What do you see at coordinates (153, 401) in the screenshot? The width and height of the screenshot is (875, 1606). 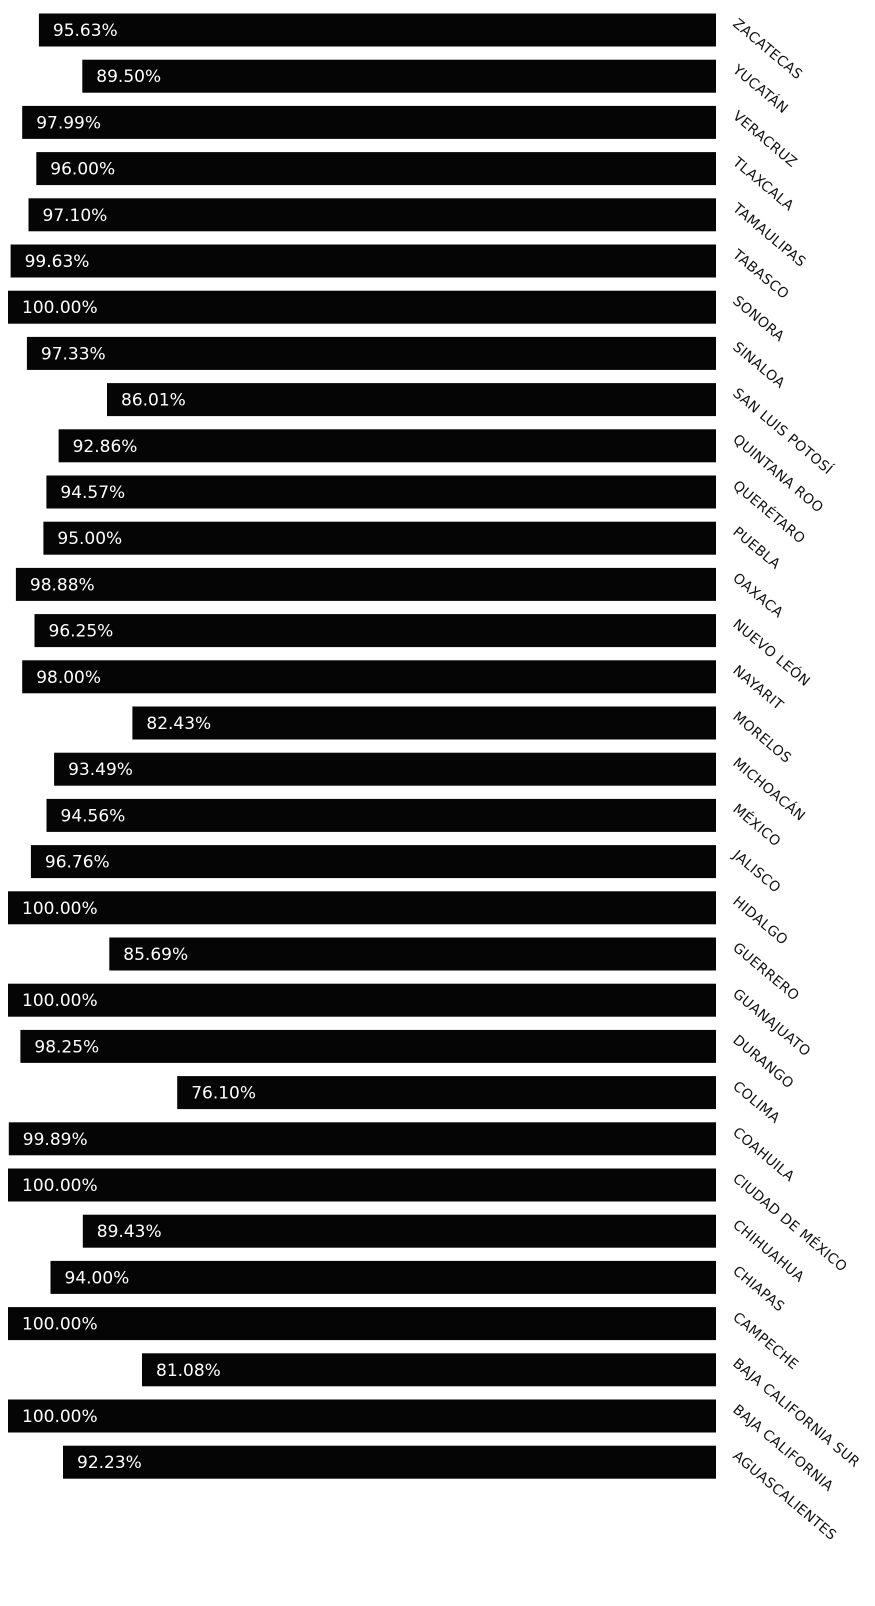 I see `bar-value-label: 86.01%` at bounding box center [153, 401].